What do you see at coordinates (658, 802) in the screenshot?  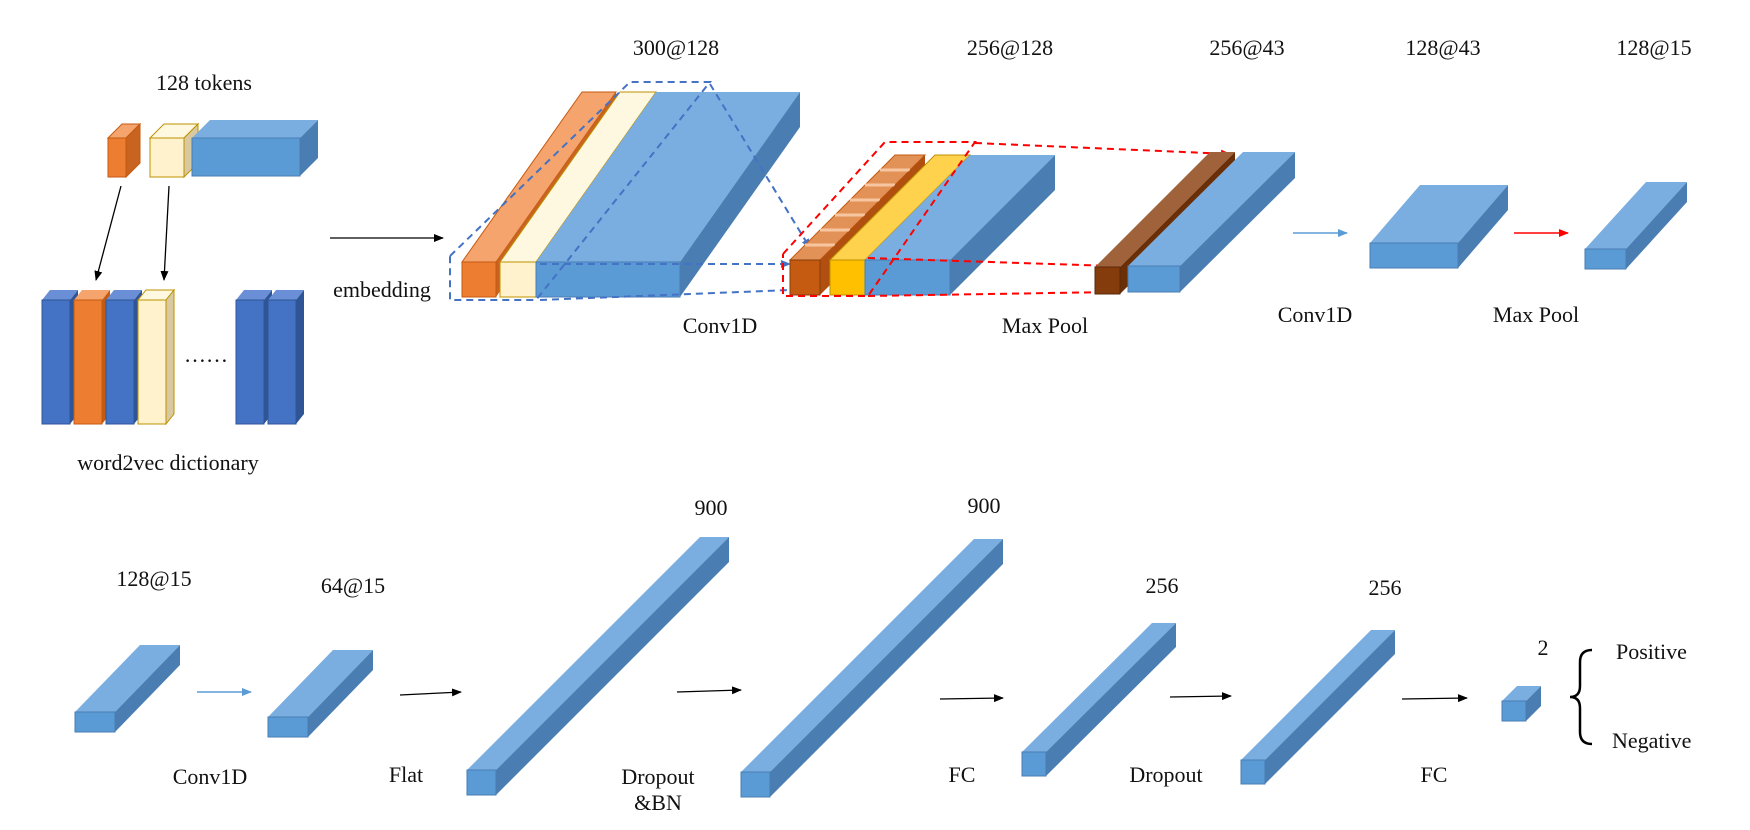 I see `dropout-bn-op-label-line2: &BN` at bounding box center [658, 802].